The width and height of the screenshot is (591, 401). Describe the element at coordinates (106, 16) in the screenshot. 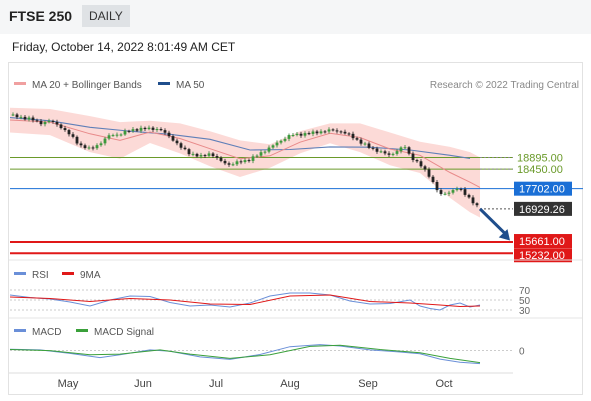

I see `timeframe-button: DAILY` at that location.